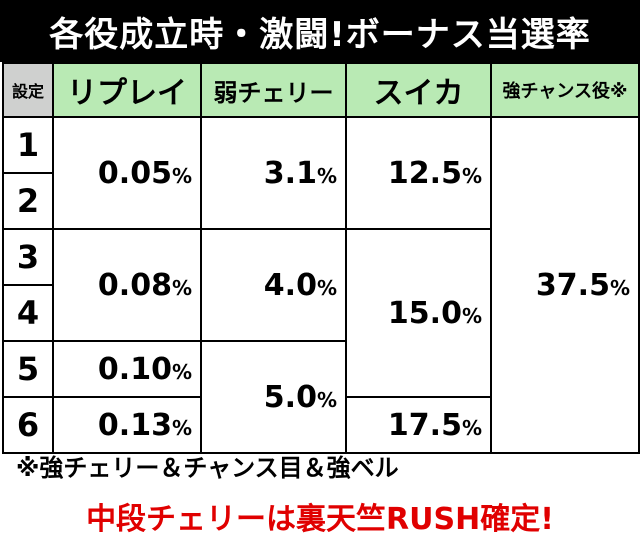 The image size is (640, 545). Describe the element at coordinates (290, 173) in the screenshot. I see `value-number: 3.1` at that location.